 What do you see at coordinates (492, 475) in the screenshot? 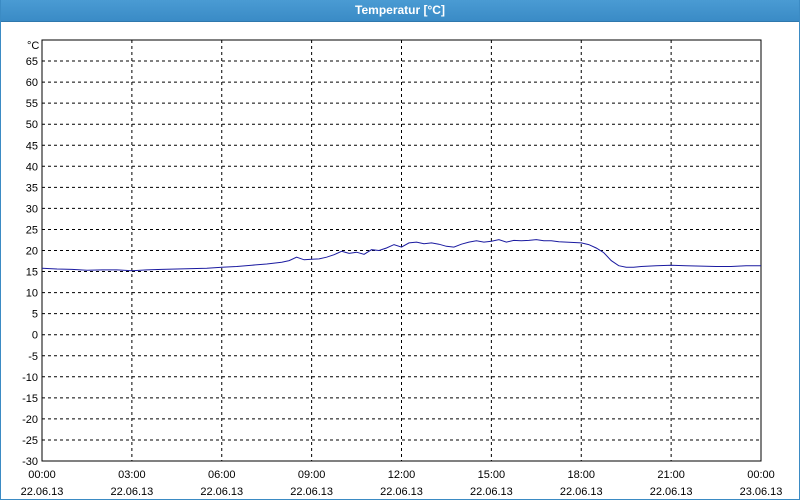
I see `x-tick-time-label: 15:00` at bounding box center [492, 475].